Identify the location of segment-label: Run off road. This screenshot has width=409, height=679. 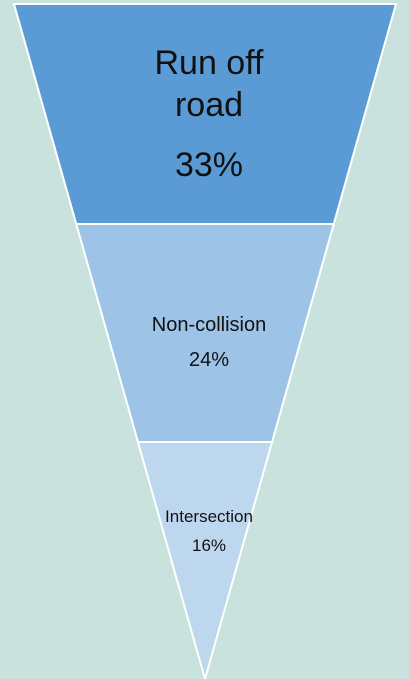
(209, 84).